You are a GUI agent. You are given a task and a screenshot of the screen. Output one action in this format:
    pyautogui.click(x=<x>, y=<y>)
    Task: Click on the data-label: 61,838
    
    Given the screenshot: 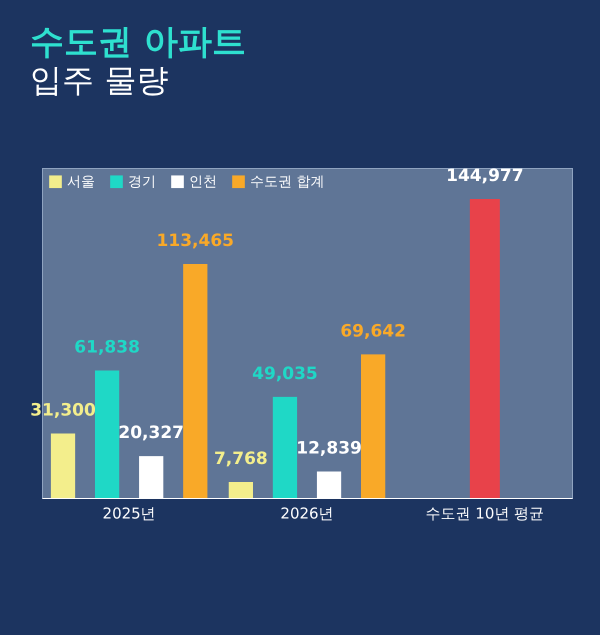 What is the action you would take?
    pyautogui.click(x=107, y=347)
    